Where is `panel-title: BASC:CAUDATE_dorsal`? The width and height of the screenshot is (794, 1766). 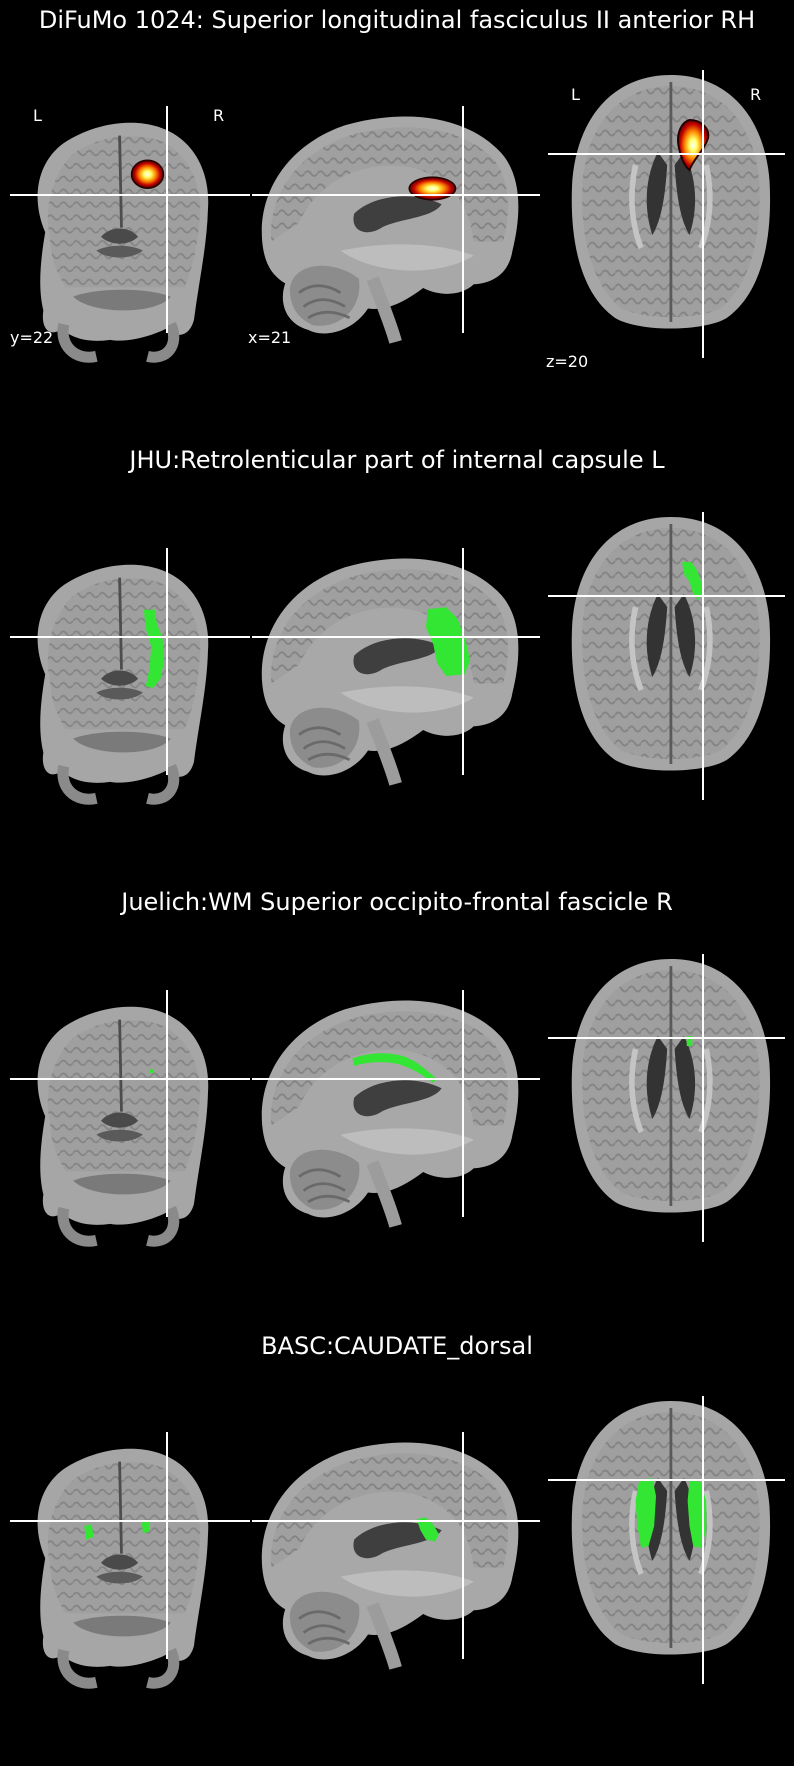
panel-title: BASC:CAUDATE_dorsal is located at coordinates (397, 1346).